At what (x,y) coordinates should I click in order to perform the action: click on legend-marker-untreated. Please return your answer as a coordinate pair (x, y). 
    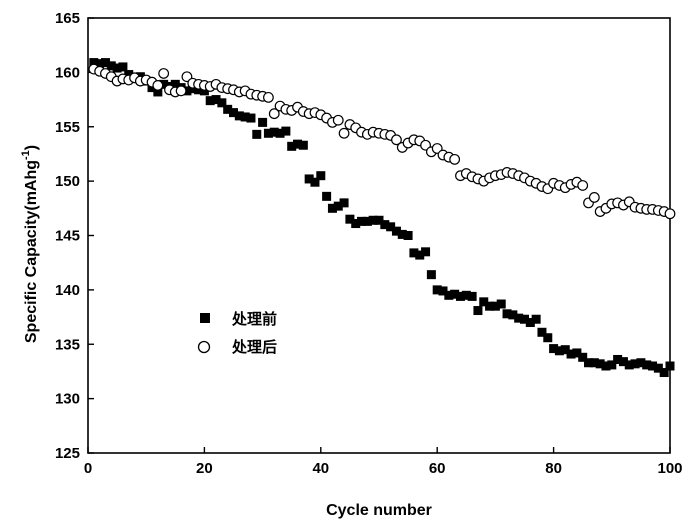
    Looking at the image, I should click on (205, 318).